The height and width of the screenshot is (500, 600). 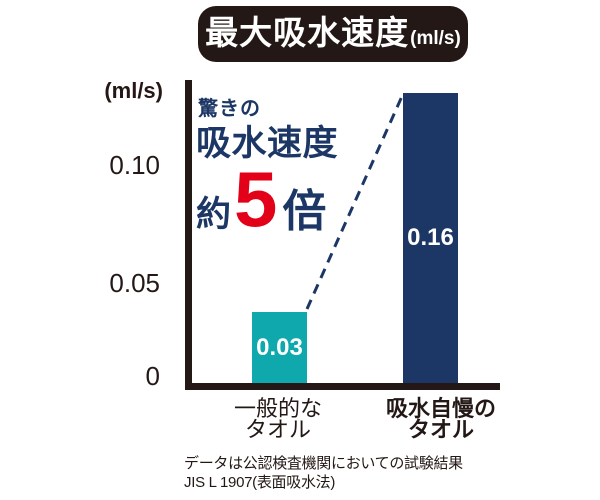 I want to click on annotation-line2: 吸水速度, so click(x=267, y=143).